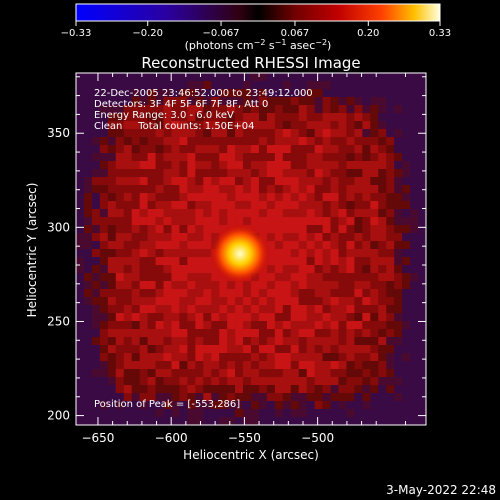  I want to click on colorbar-tick-label: 0.33, so click(440, 33).